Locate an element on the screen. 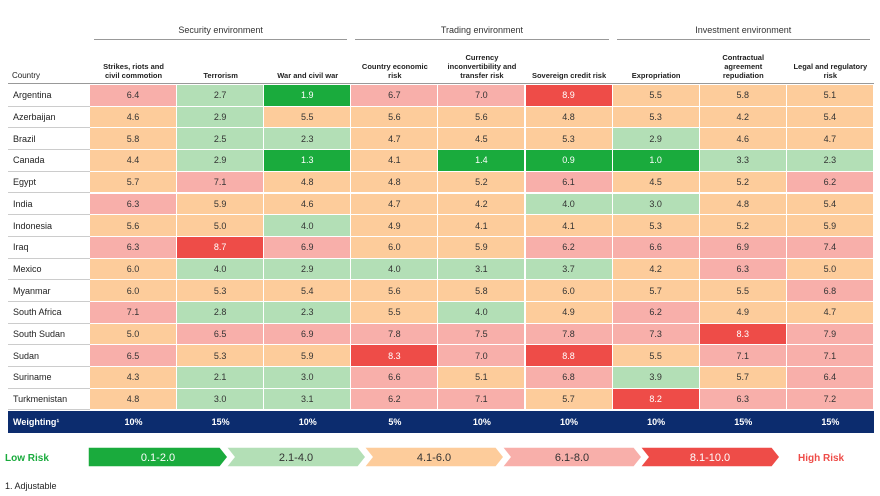  weighting-label: Weighting¹ is located at coordinates (36, 421).